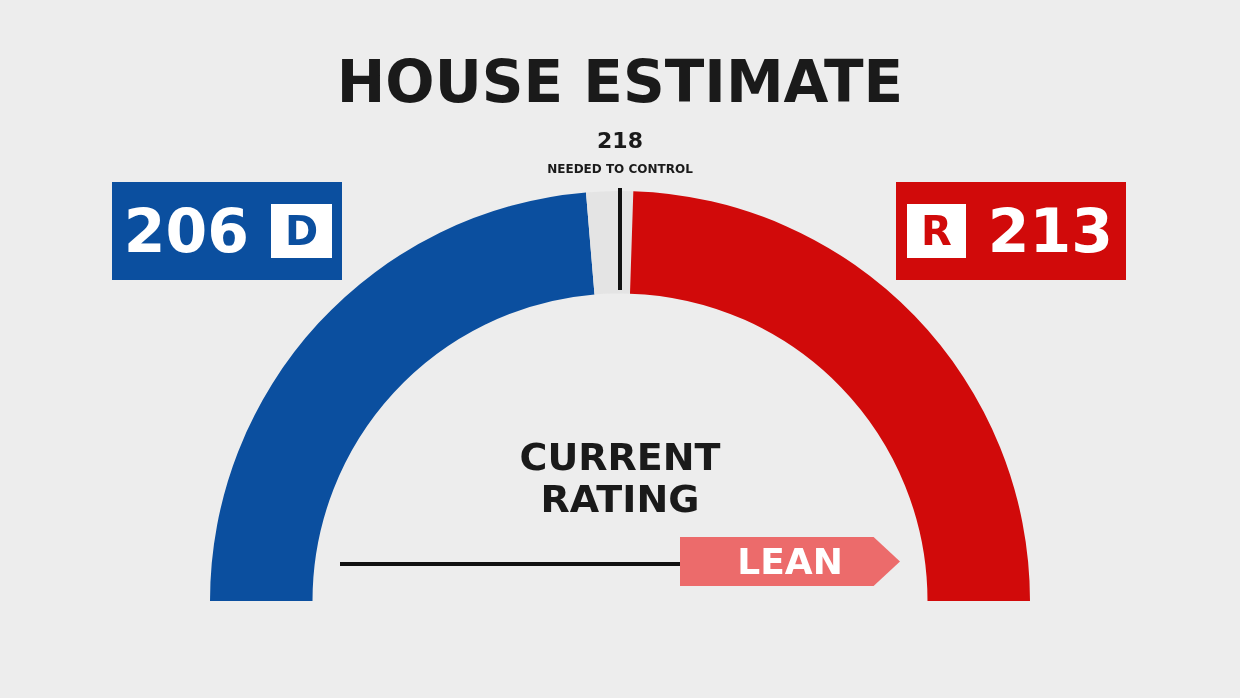 The image size is (1240, 698). What do you see at coordinates (302, 231) in the screenshot?
I see `slice-label: D` at bounding box center [302, 231].